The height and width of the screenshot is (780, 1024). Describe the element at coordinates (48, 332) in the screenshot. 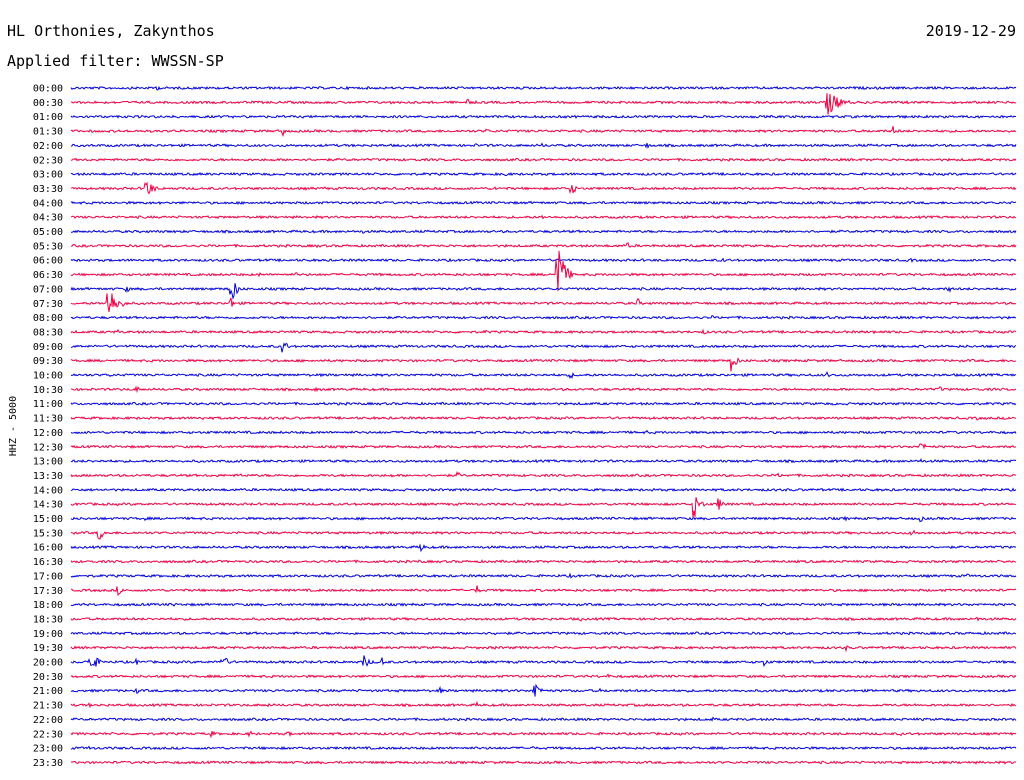

I see `row-time-label: 08:30` at that location.